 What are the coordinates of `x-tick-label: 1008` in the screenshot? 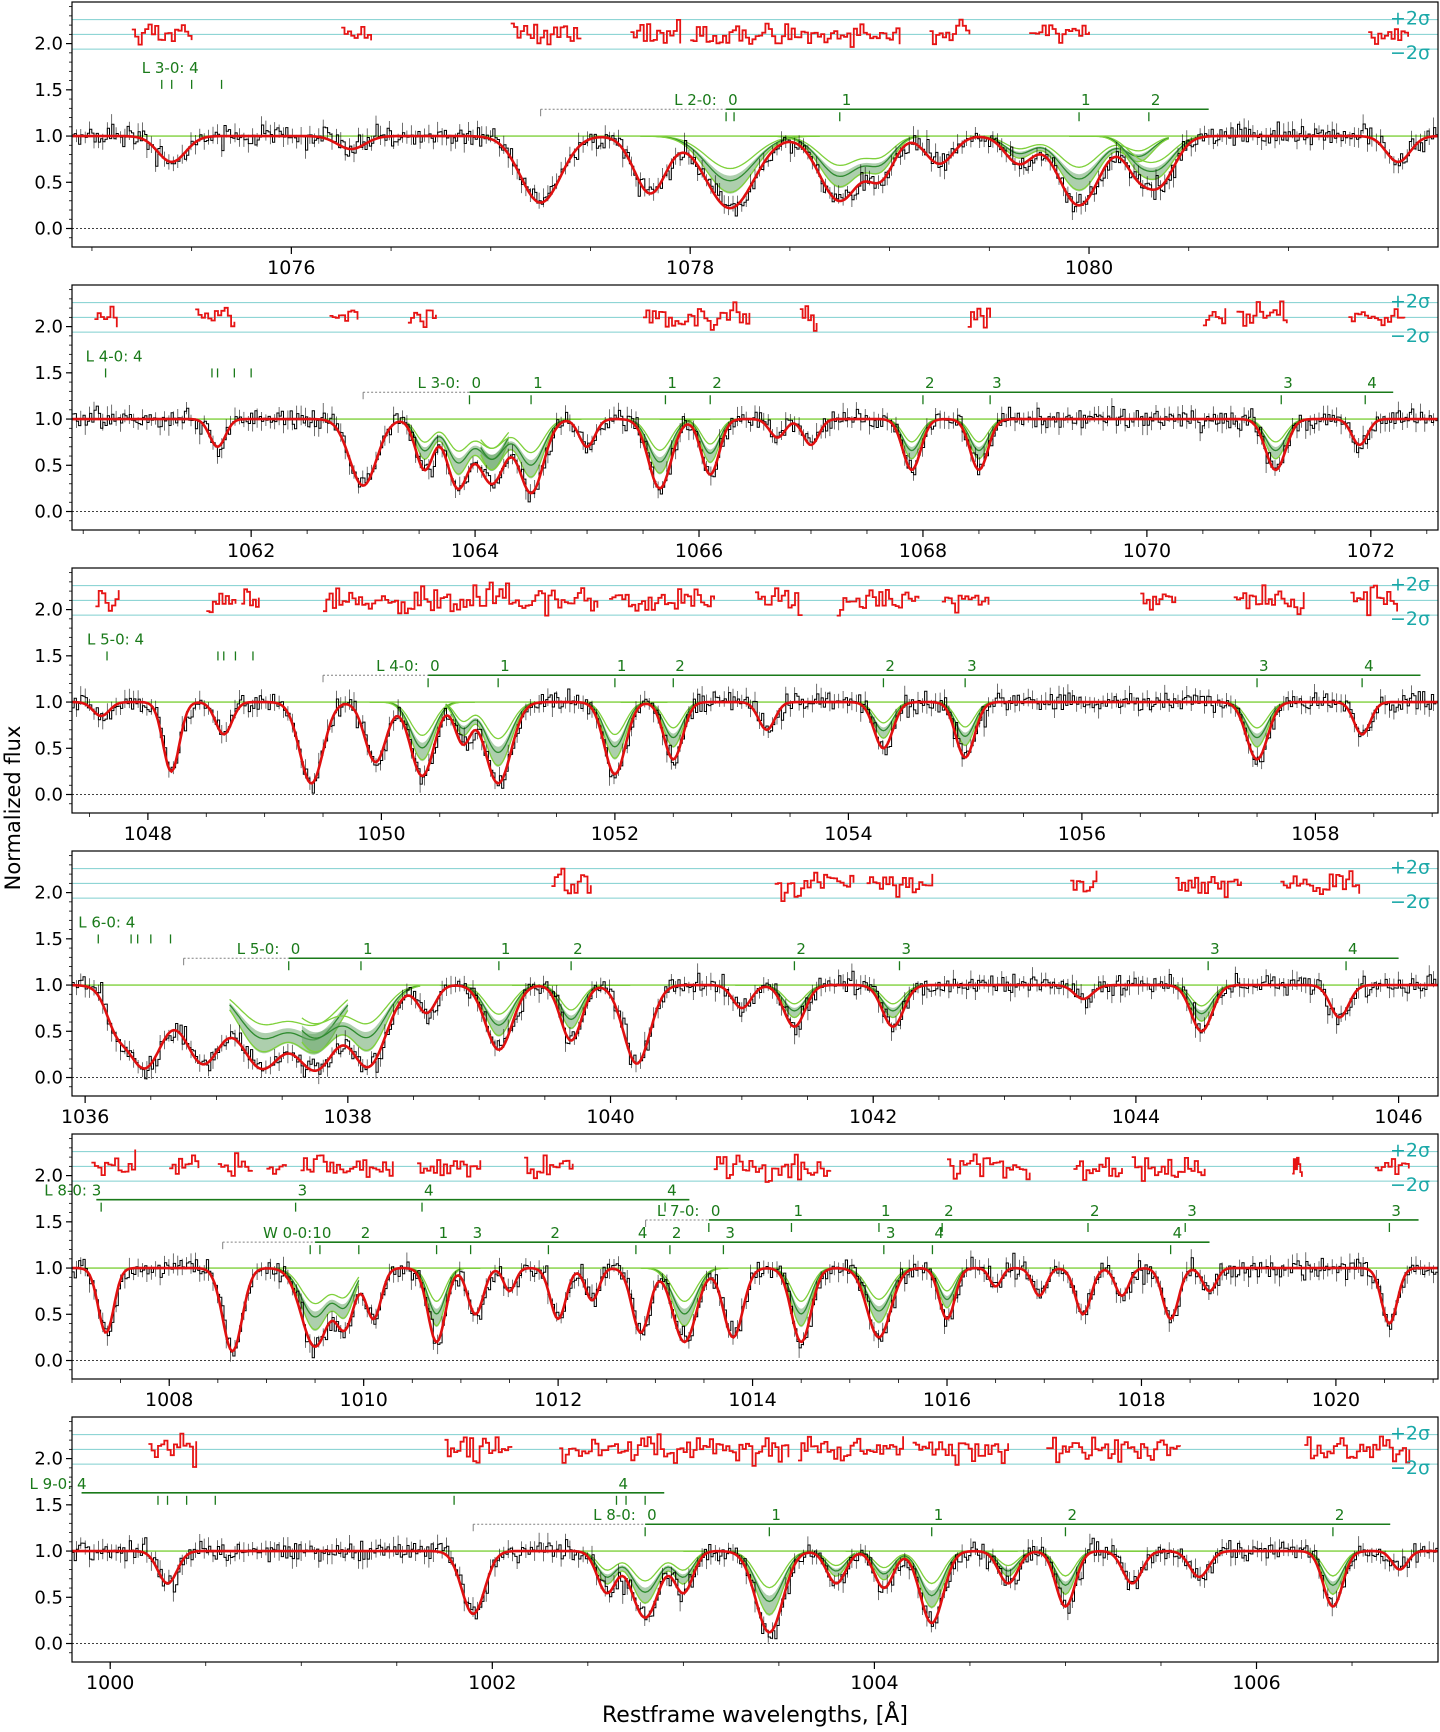 It's located at (169, 1400).